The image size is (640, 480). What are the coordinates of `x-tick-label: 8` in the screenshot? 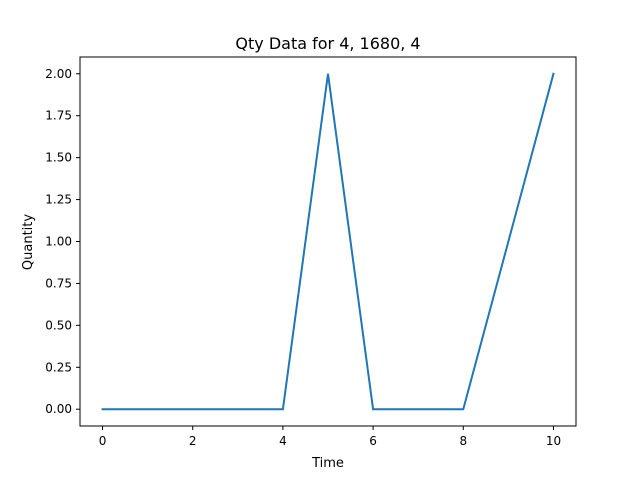 It's located at (463, 441).